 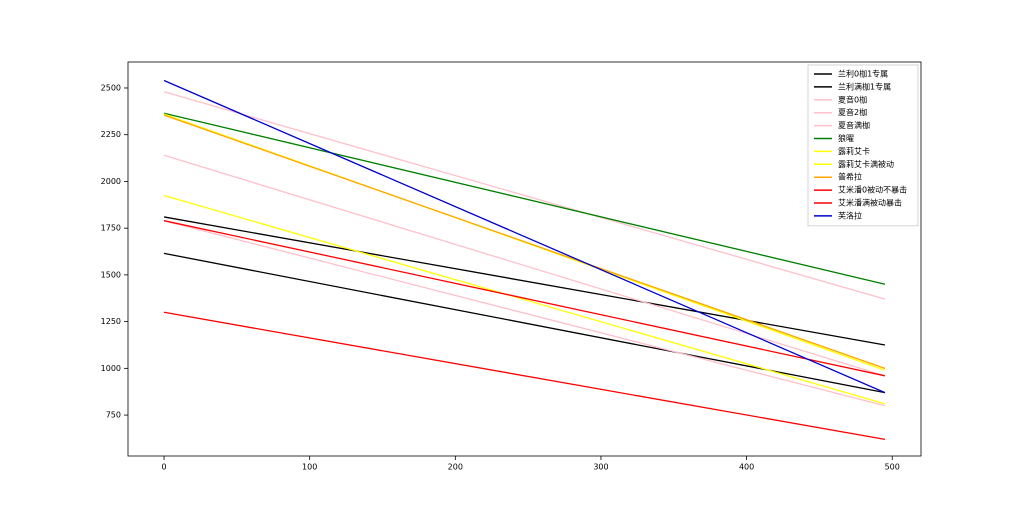 I want to click on y-tick-label: 1000, so click(x=111, y=368).